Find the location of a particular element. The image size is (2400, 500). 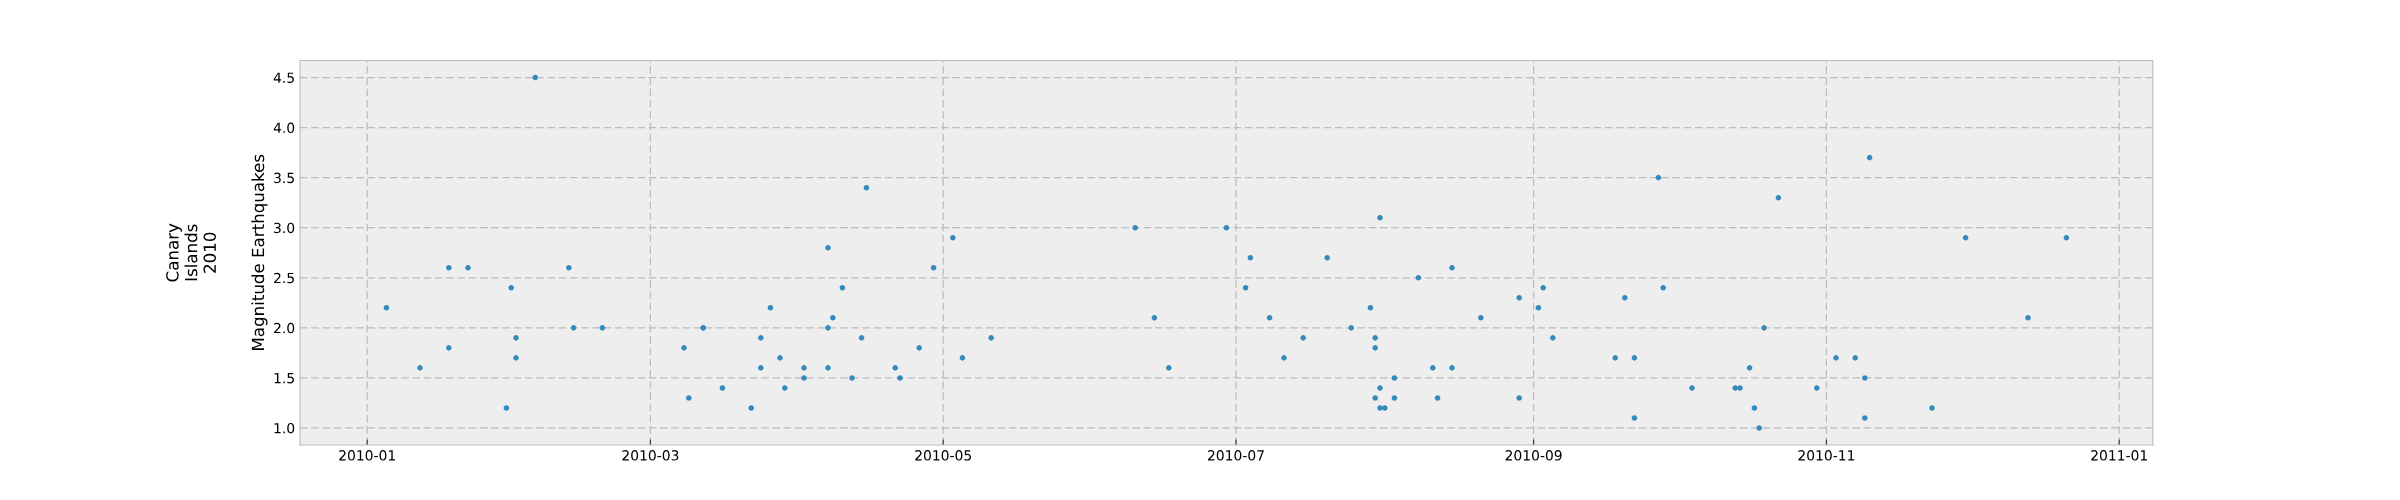

y-tick-label: 3.0 is located at coordinates (284, 228).